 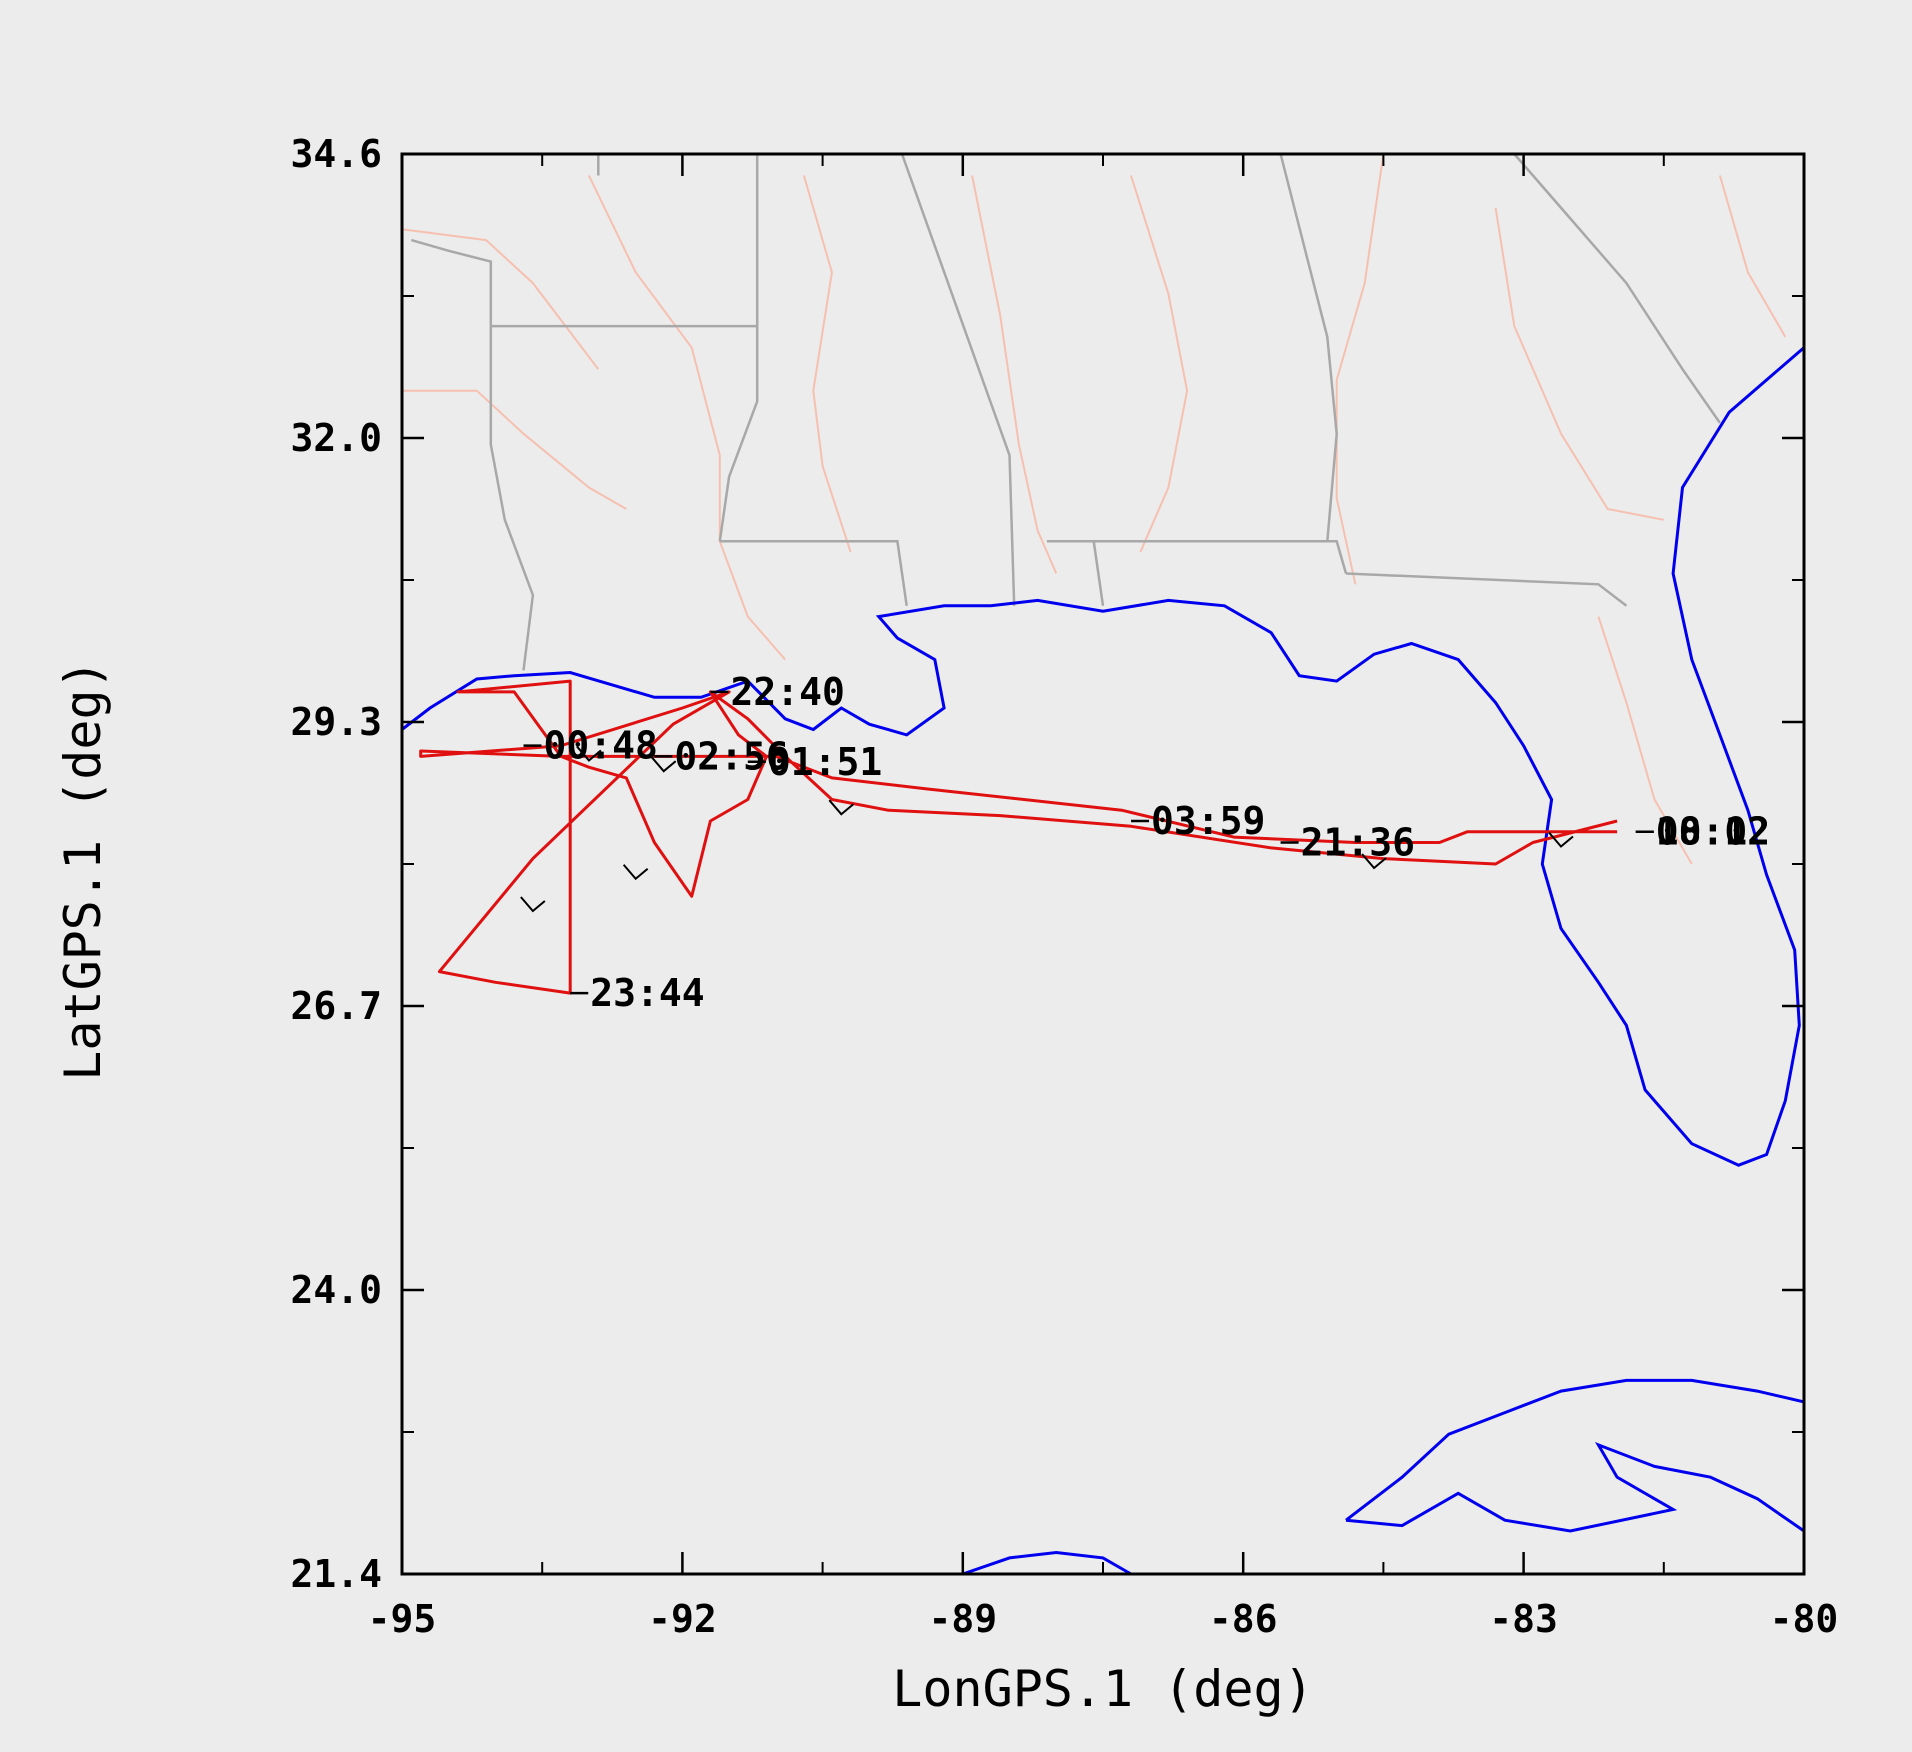 What do you see at coordinates (731, 756) in the screenshot?
I see `time-label: 02:56` at bounding box center [731, 756].